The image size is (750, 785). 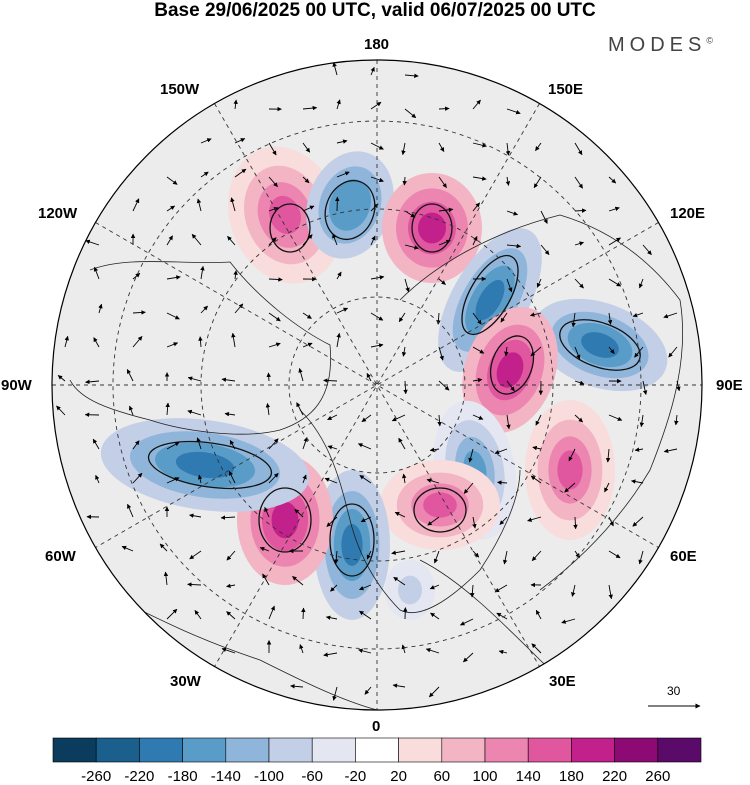 What do you see at coordinates (398, 776) in the screenshot?
I see `colorbar-tick-label: 20` at bounding box center [398, 776].